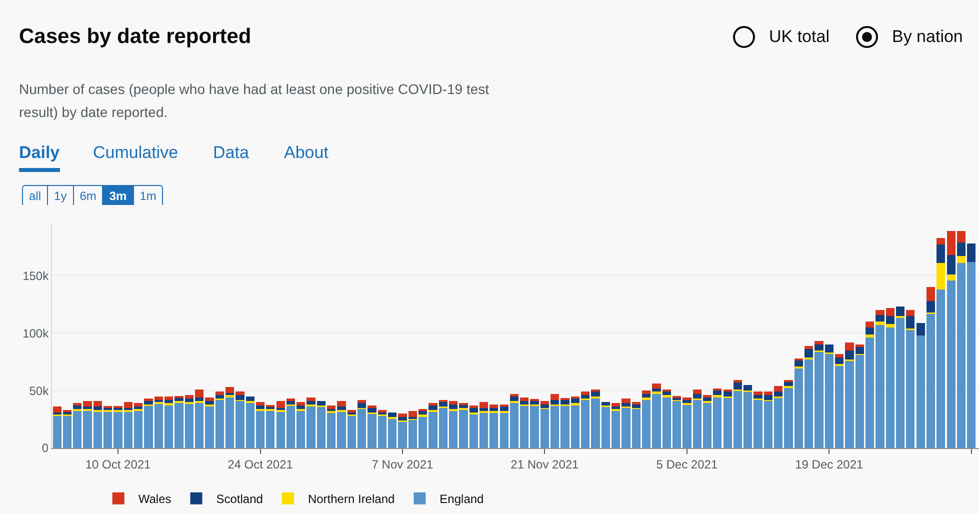 The image size is (979, 514). What do you see at coordinates (829, 464) in the screenshot?
I see `x-tick-label: 19 Dec 2021` at bounding box center [829, 464].